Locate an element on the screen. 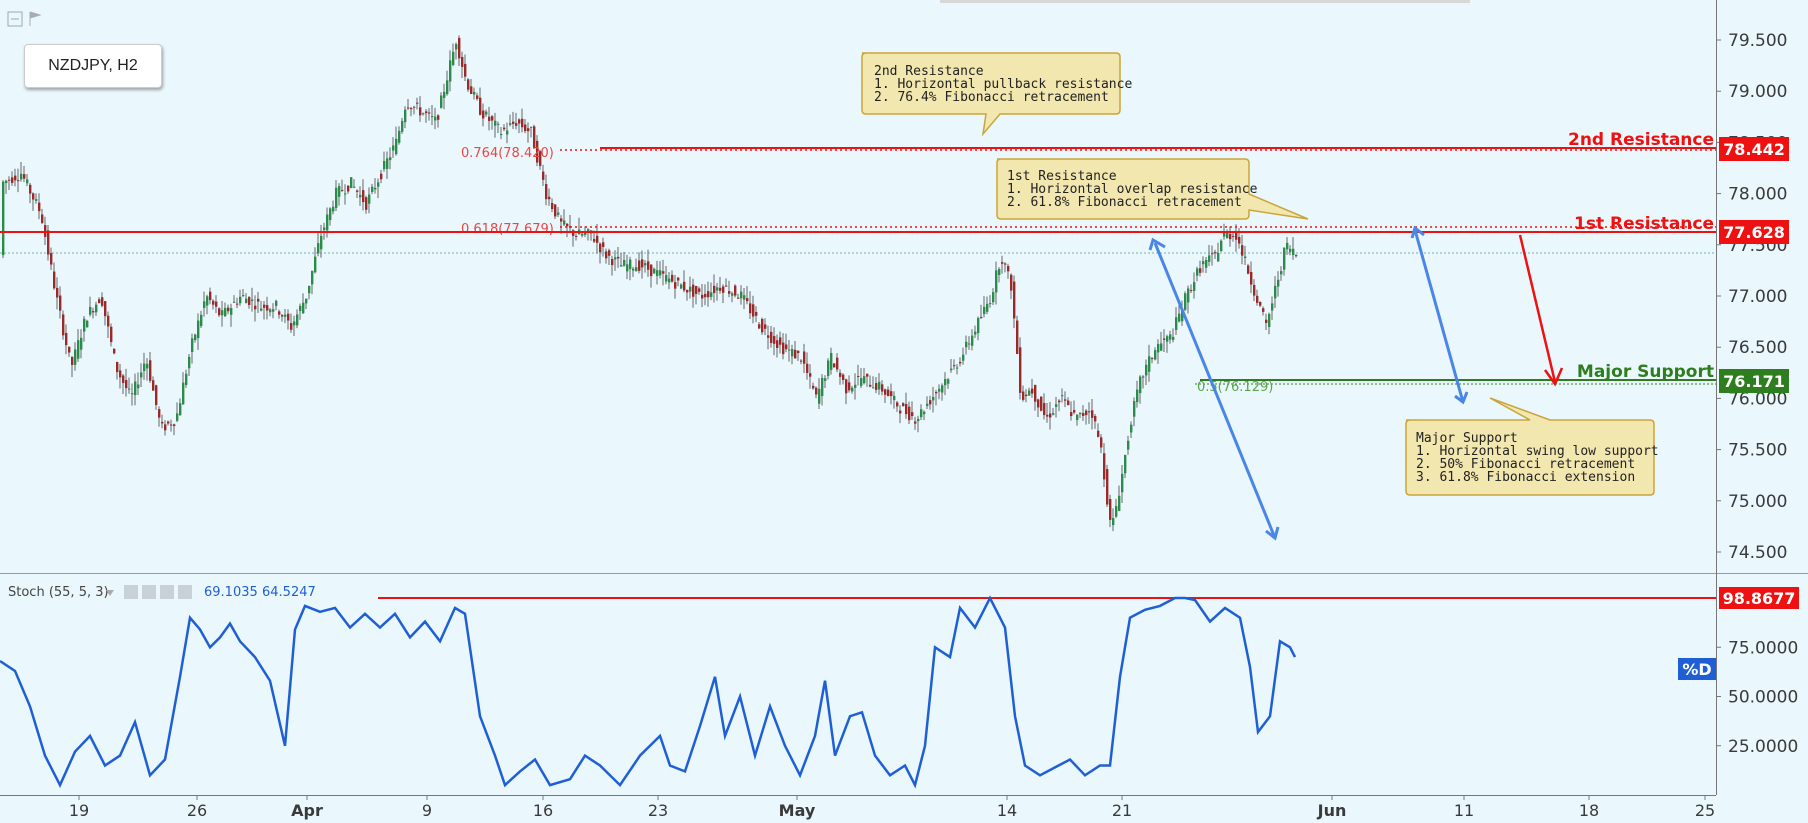 This screenshot has width=1808, height=823. price-tick-label: 79.500 is located at coordinates (1757, 41).